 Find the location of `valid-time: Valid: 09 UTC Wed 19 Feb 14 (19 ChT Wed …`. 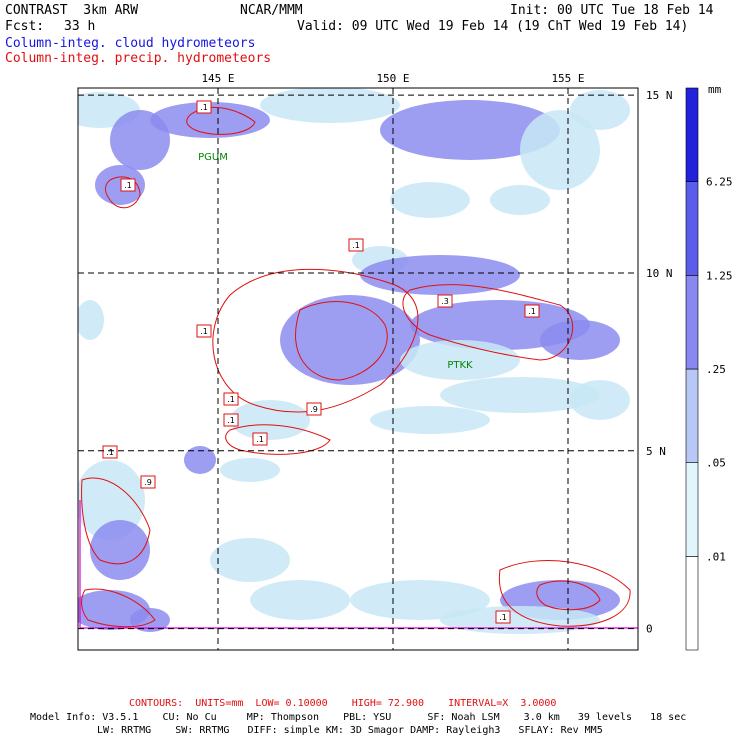

valid-time: Valid: 09 UTC Wed 19 Feb 14 (19 ChT Wed … is located at coordinates (493, 26).